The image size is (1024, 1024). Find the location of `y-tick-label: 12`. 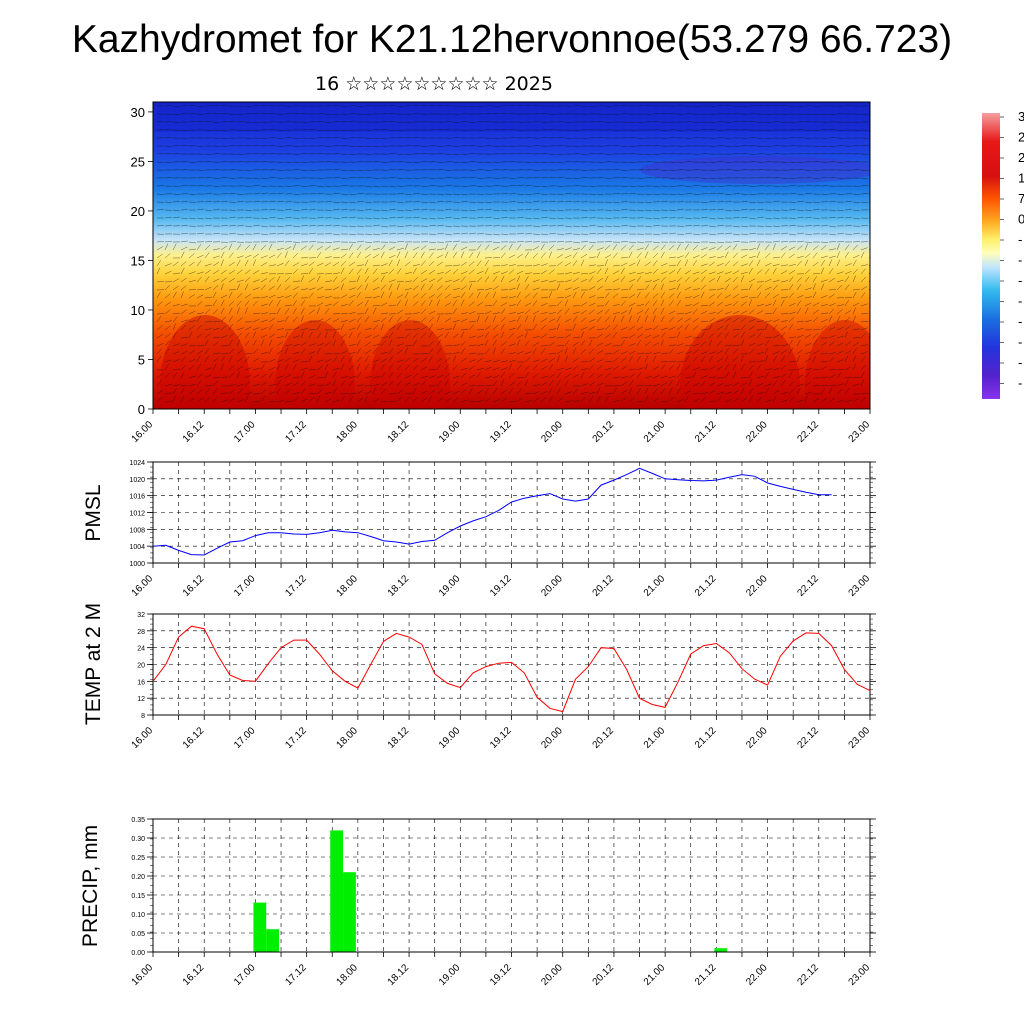

y-tick-label: 12 is located at coordinates (141, 699).